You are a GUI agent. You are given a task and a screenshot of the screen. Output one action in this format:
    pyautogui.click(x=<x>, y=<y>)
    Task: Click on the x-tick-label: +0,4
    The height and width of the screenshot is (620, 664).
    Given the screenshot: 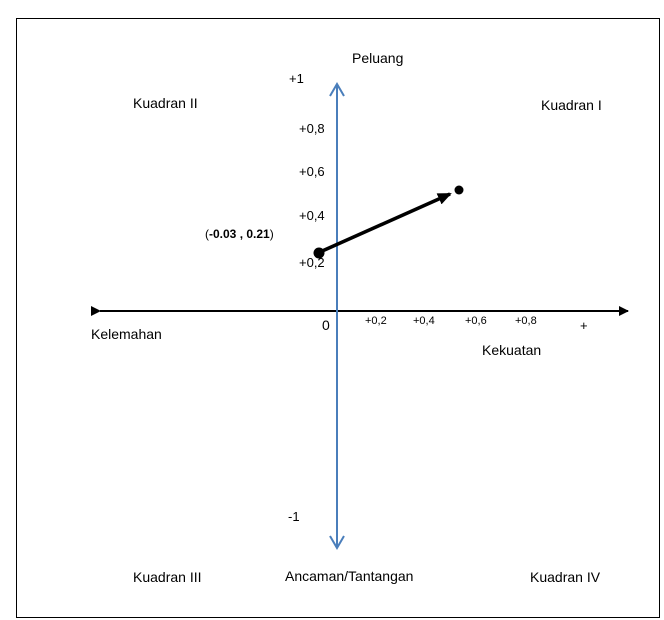 What is the action you would take?
    pyautogui.click(x=424, y=321)
    